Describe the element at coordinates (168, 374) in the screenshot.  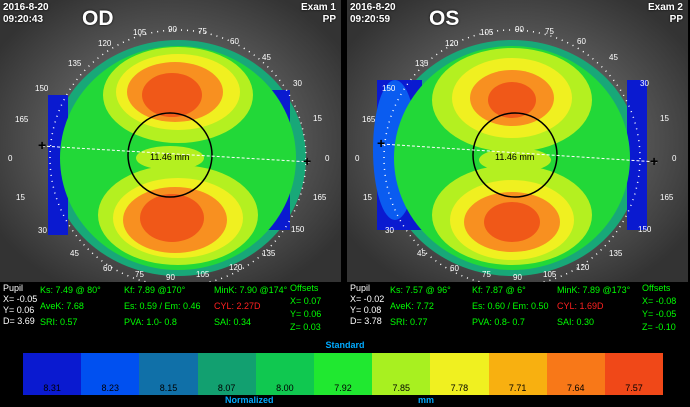
I see `scale-cell: 8.15` at that location.